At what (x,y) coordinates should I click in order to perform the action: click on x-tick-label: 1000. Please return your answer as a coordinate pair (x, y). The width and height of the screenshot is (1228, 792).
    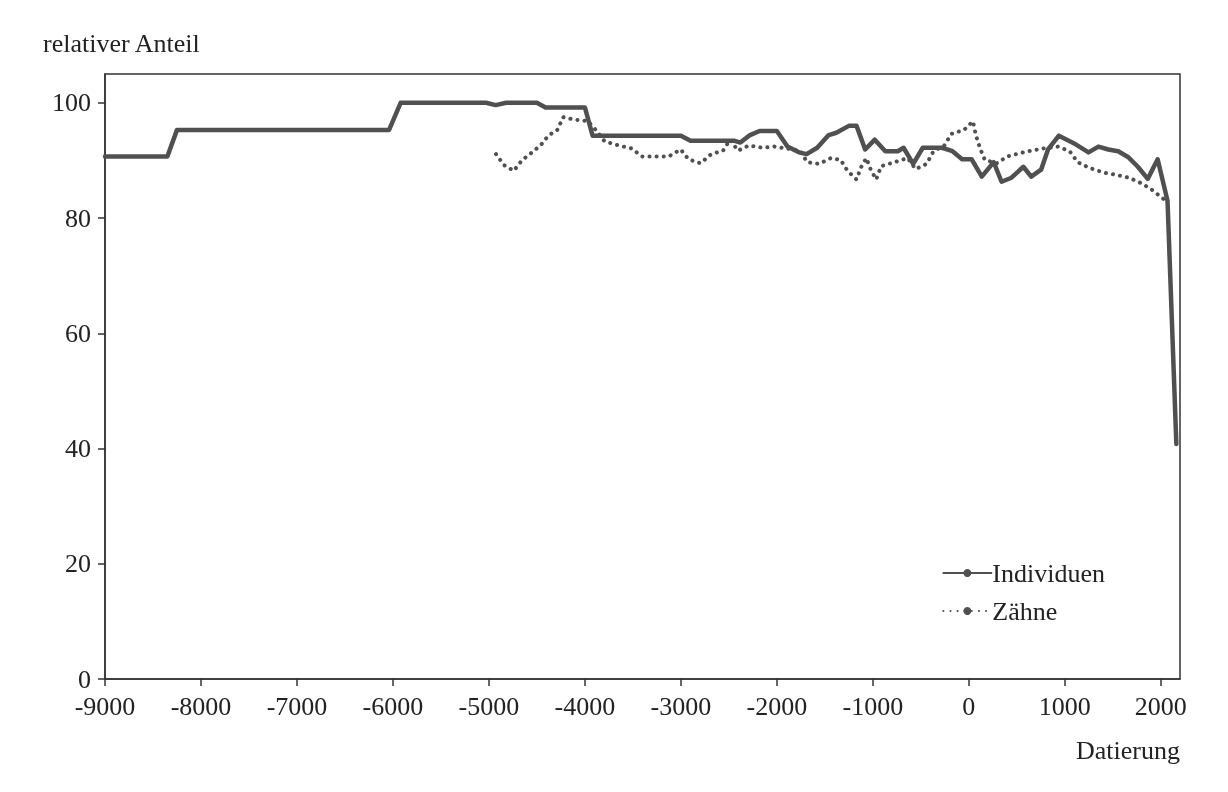
    Looking at the image, I should click on (1064, 706).